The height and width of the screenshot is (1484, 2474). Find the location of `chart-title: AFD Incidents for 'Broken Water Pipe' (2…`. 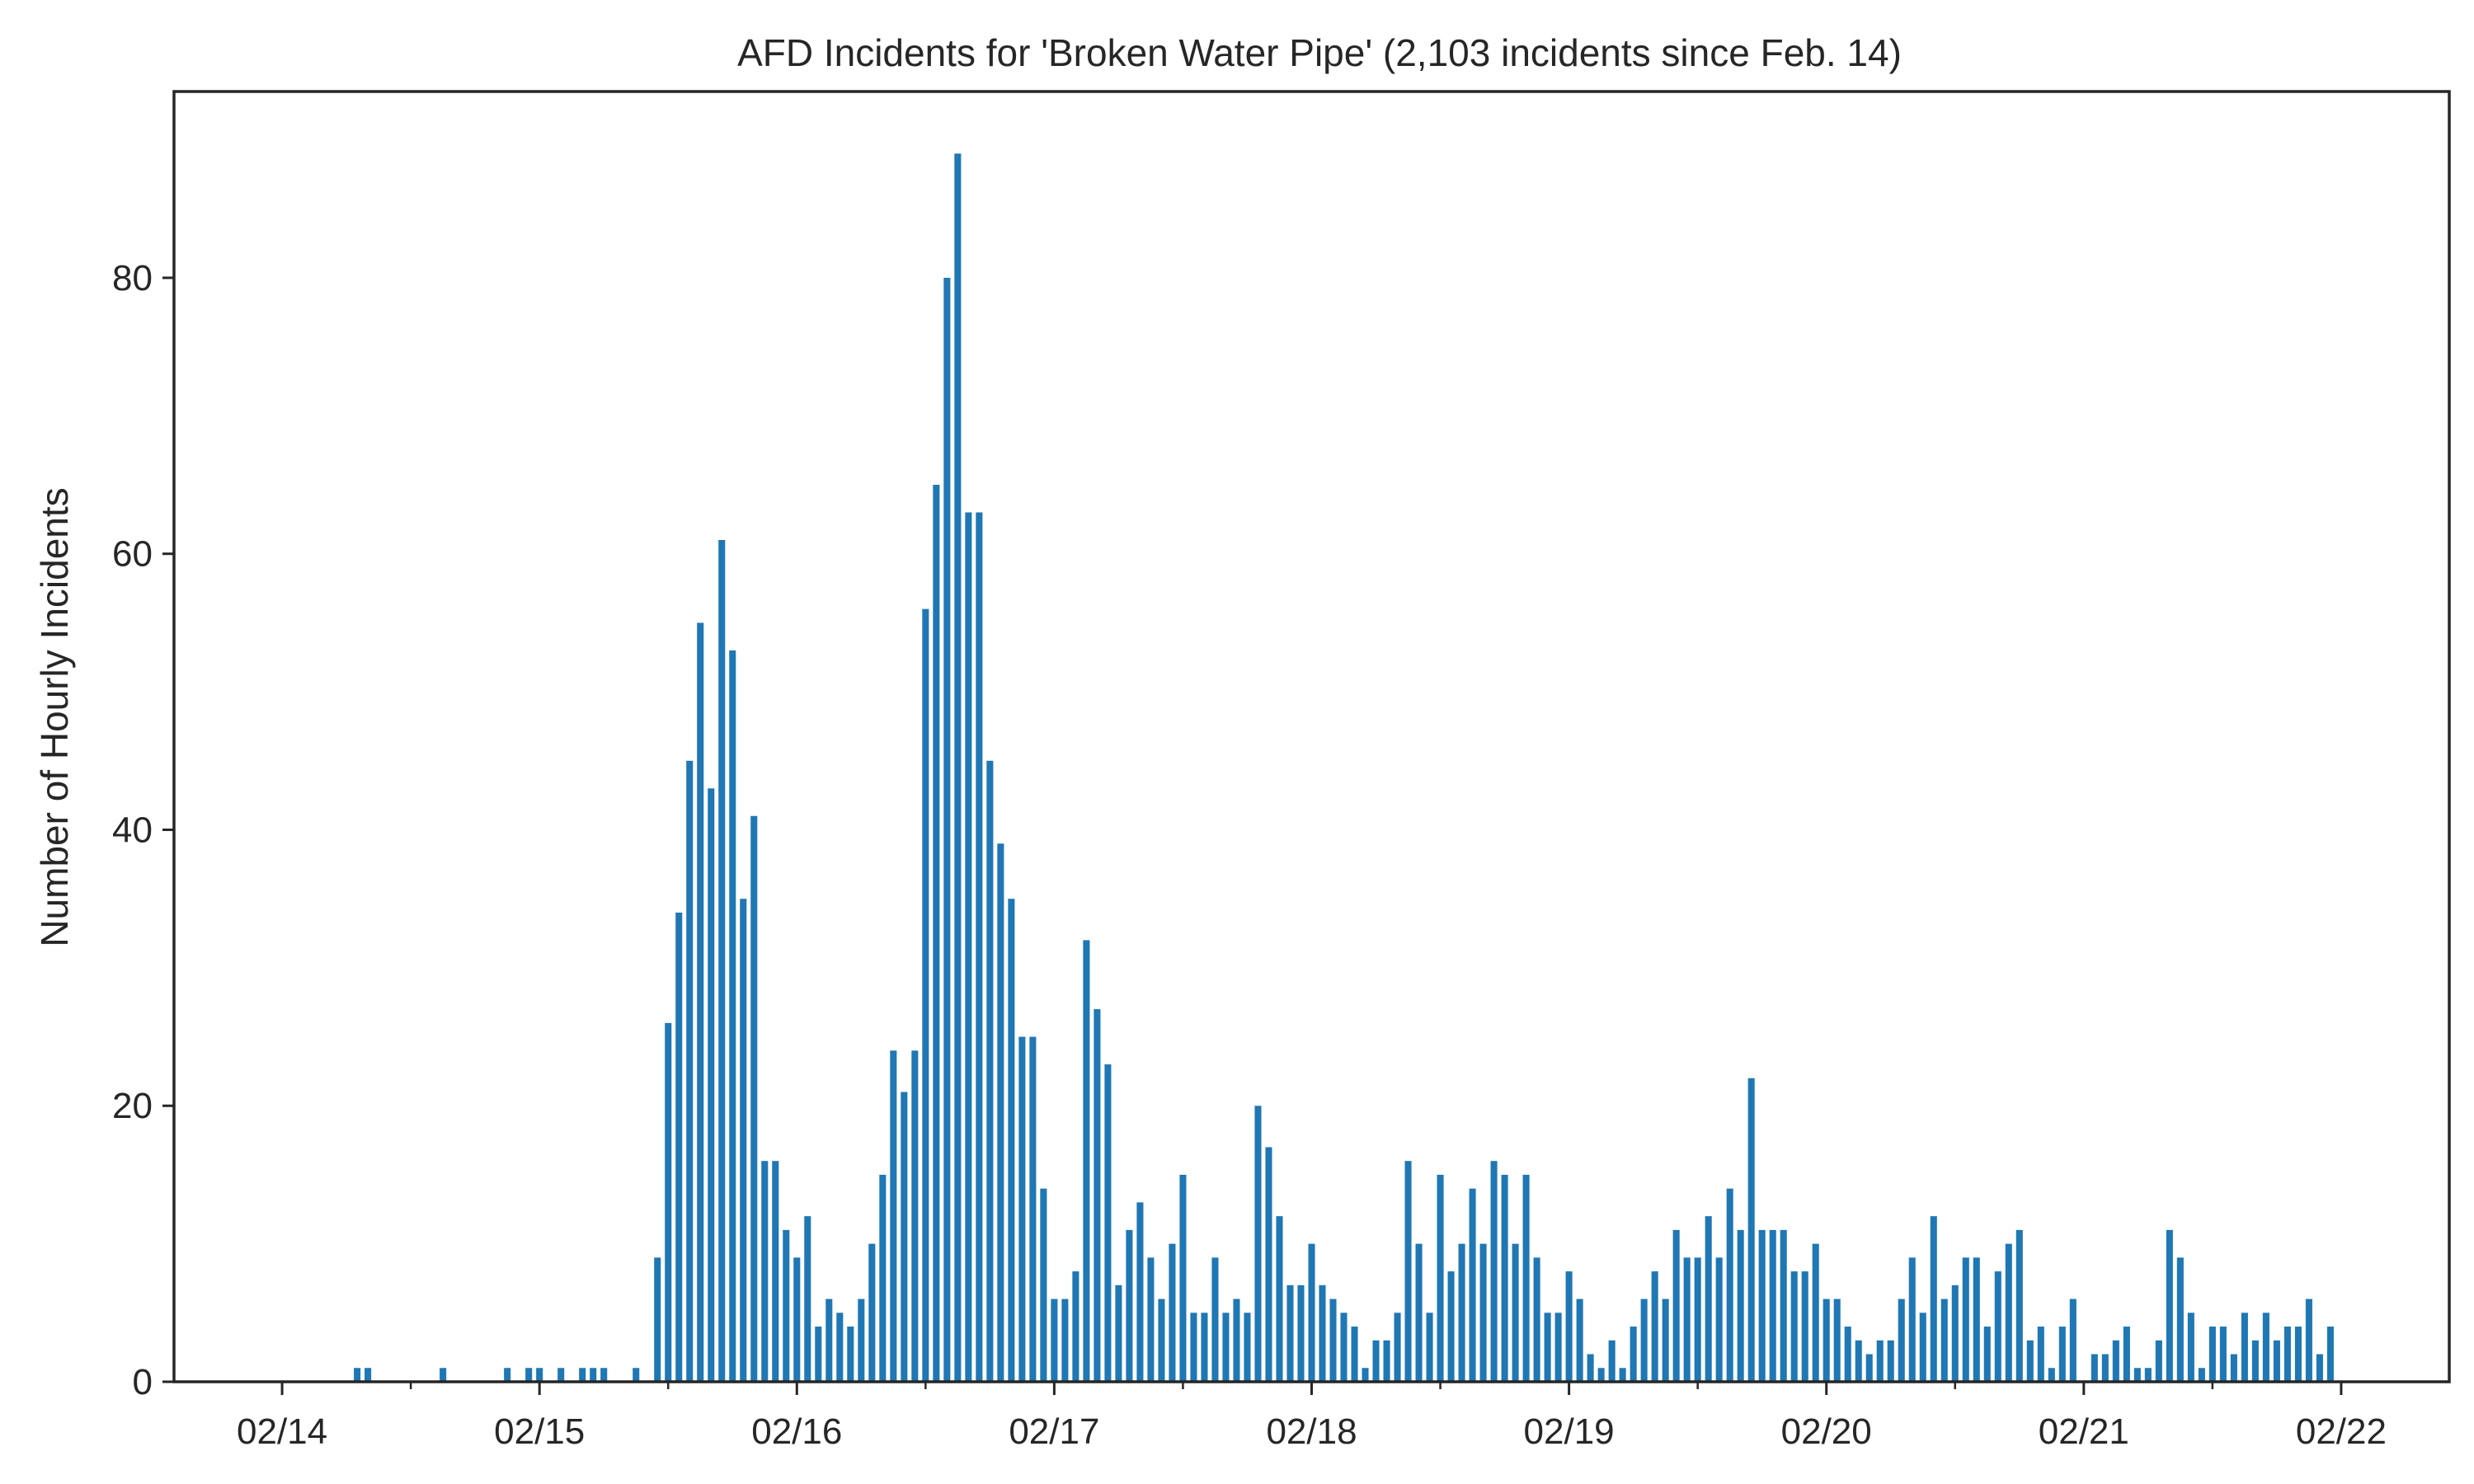

chart-title: AFD Incidents for 'Broken Water Pipe' (2… is located at coordinates (1319, 52).